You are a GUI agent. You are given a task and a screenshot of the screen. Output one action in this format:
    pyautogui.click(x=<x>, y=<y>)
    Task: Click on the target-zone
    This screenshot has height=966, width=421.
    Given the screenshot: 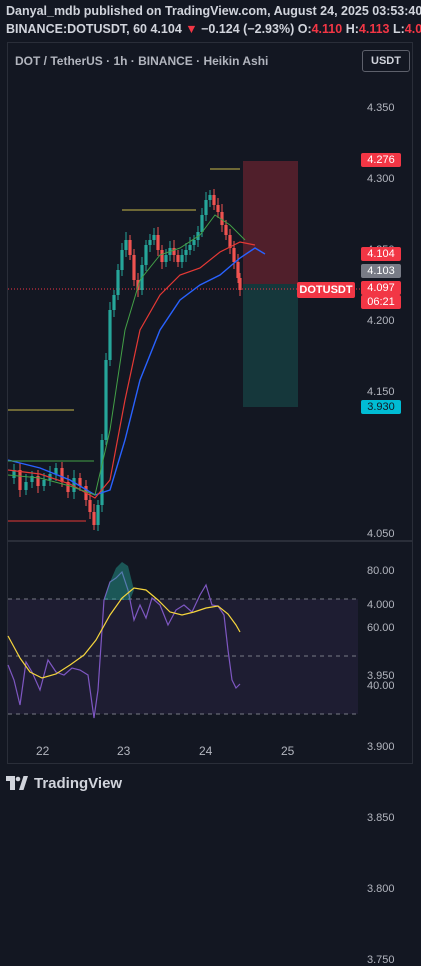 What is the action you would take?
    pyautogui.click(x=270, y=222)
    